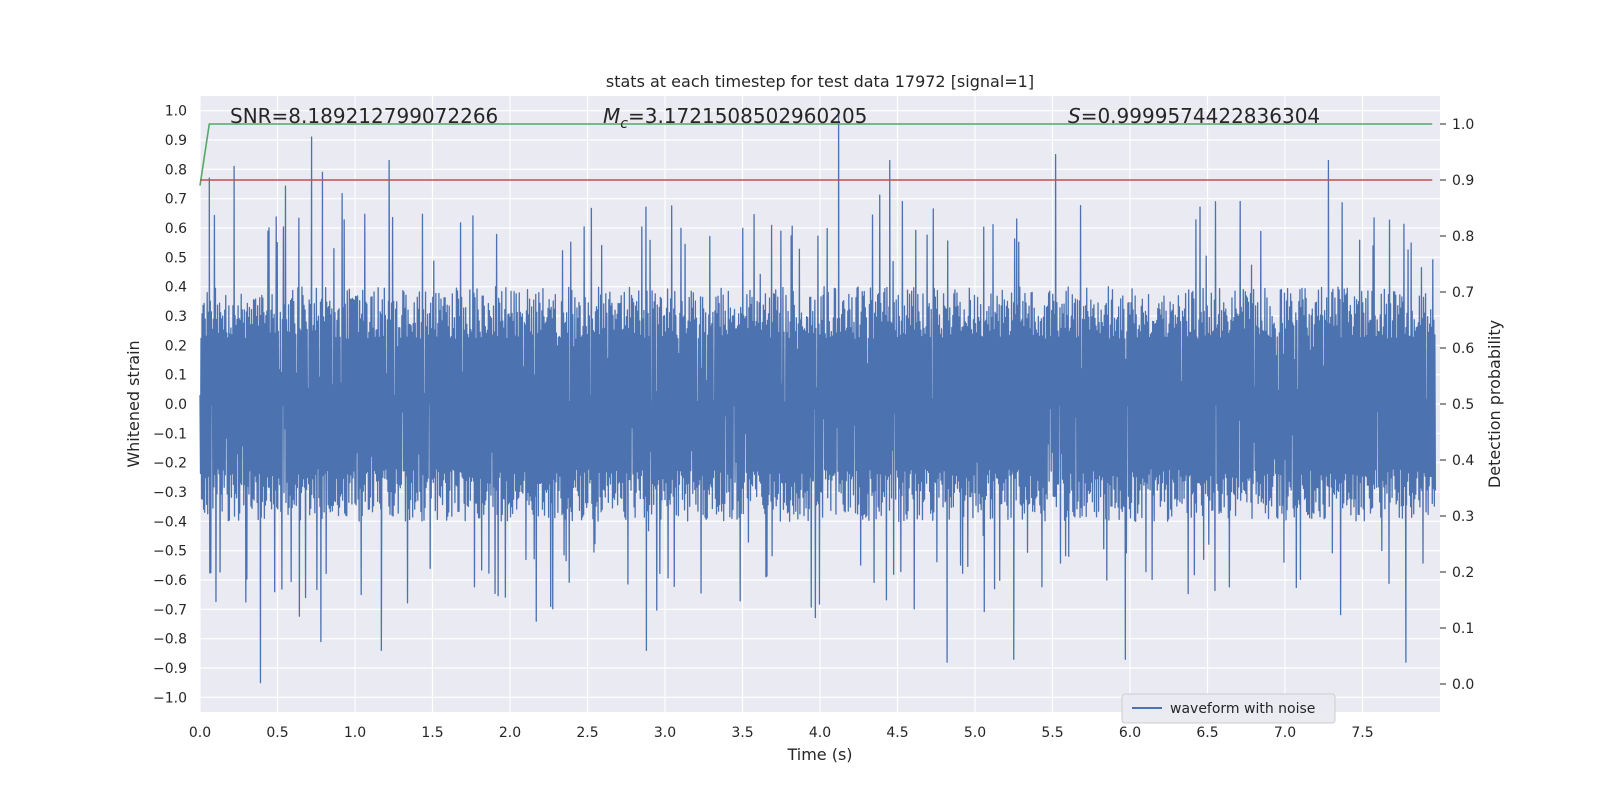 The image size is (1600, 800). What do you see at coordinates (170, 552) in the screenshot?
I see `y-tick-label-left: −0.5` at bounding box center [170, 552].